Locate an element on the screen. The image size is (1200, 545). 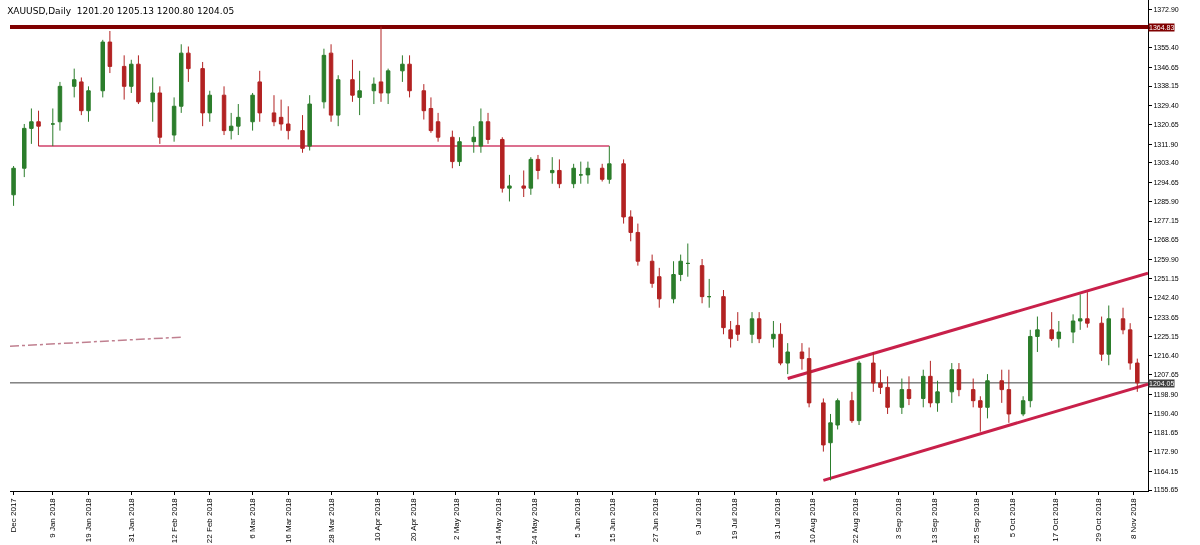
x-tick-label: 15 Jun 2018 is located at coordinates (613, 520).